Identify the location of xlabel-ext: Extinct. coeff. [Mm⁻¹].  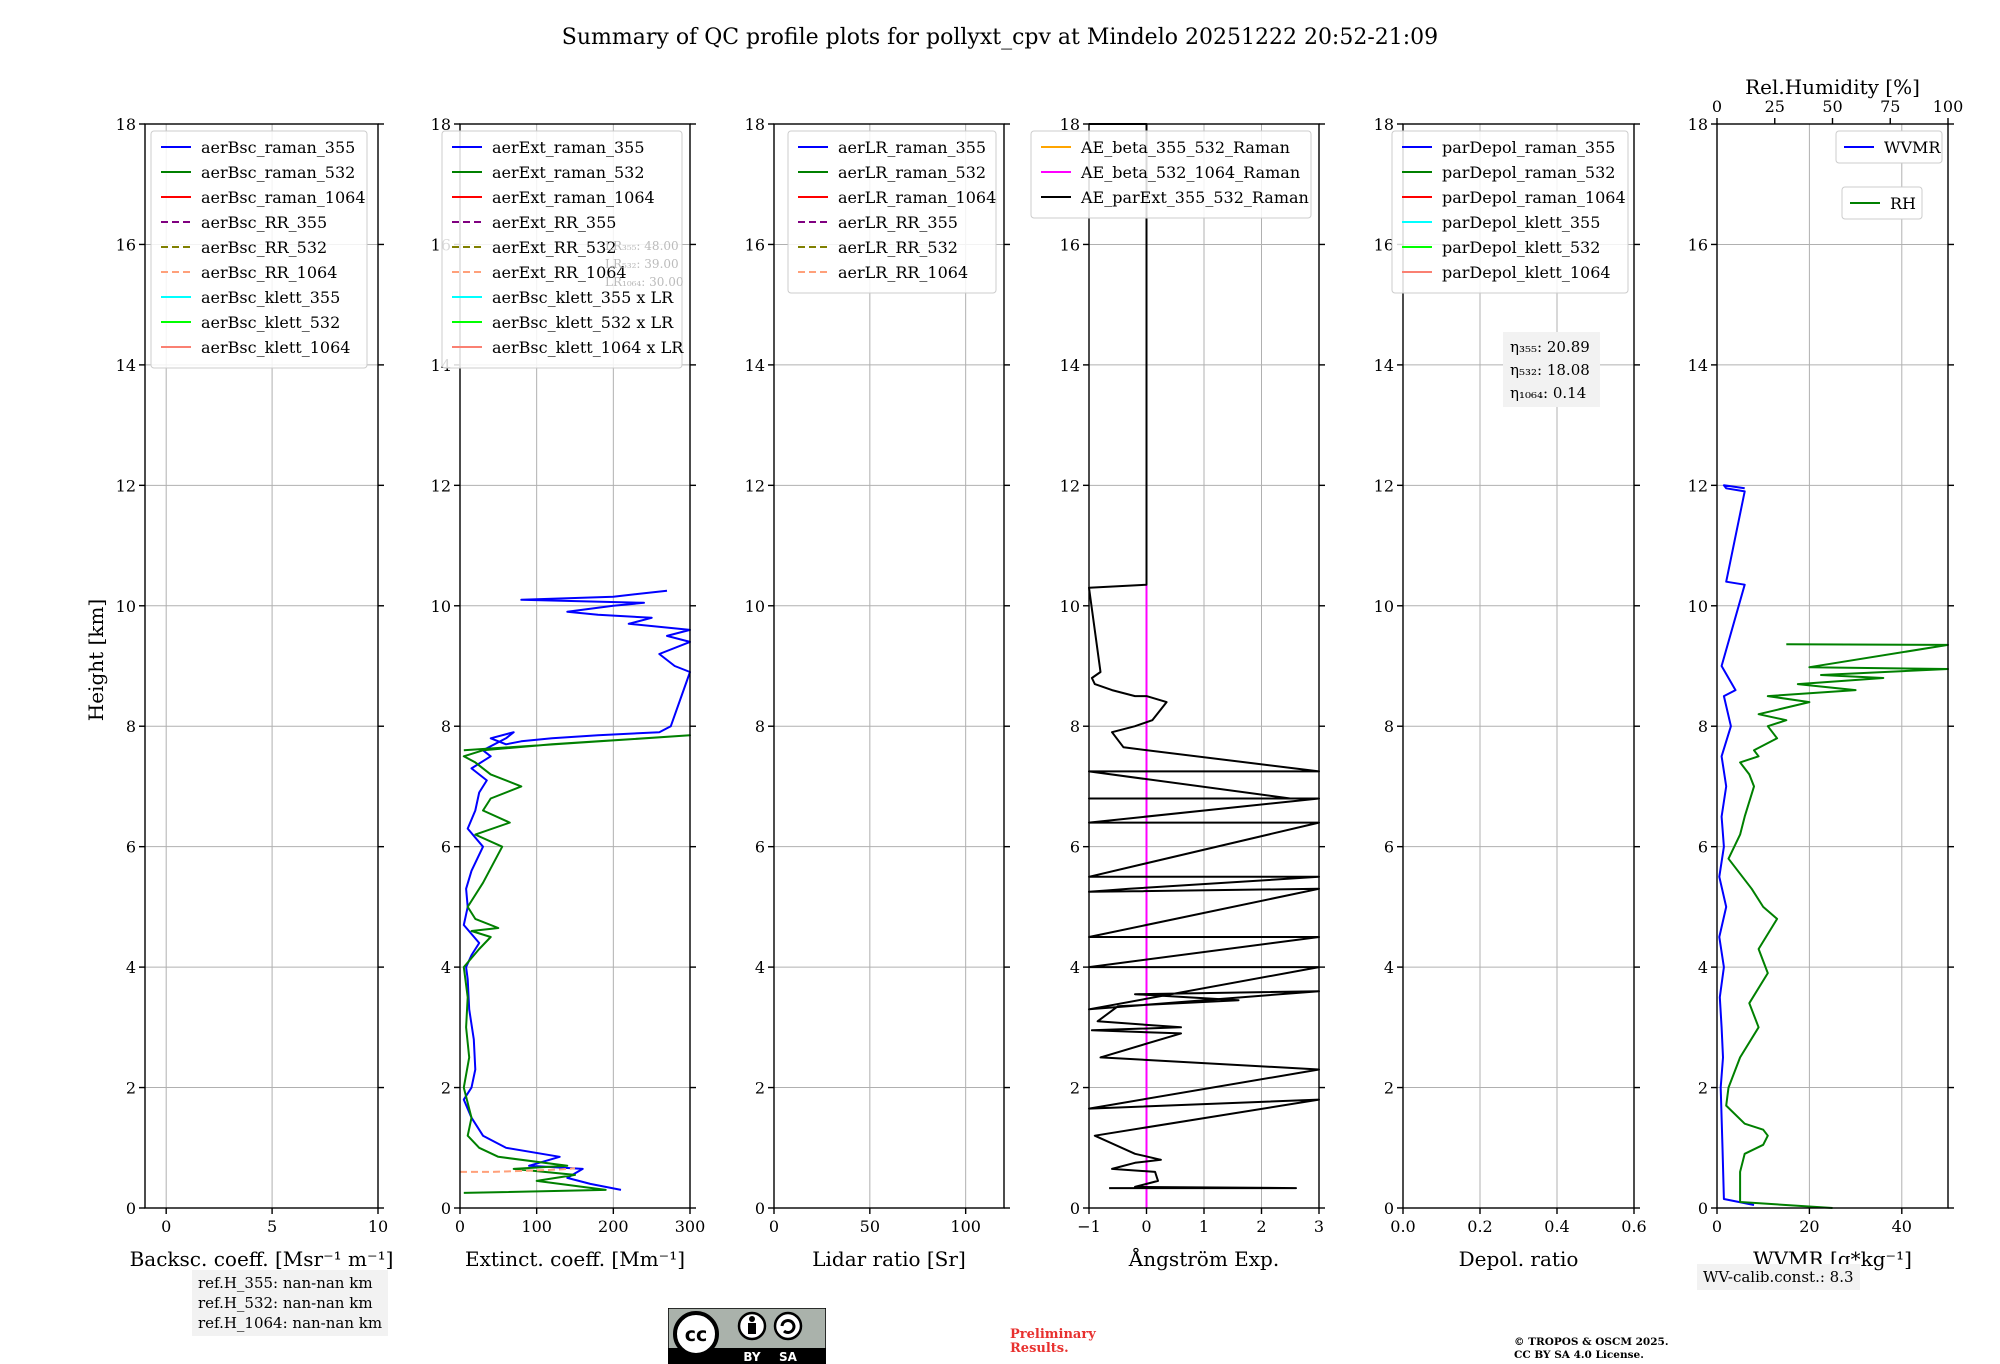
(575, 1259).